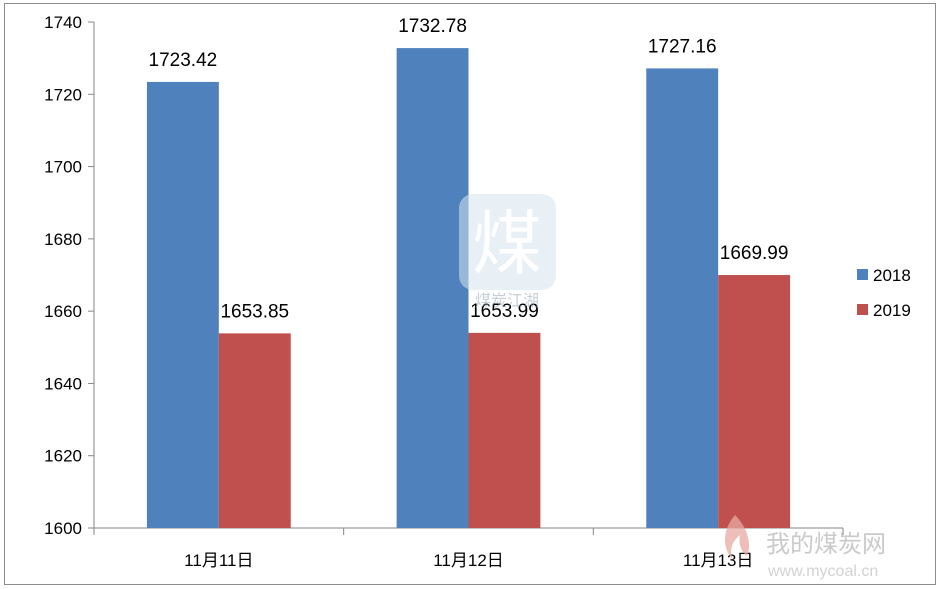 This screenshot has height=589, width=941. I want to click on center-watermark: 煤 煤炭江湖, so click(507, 252).